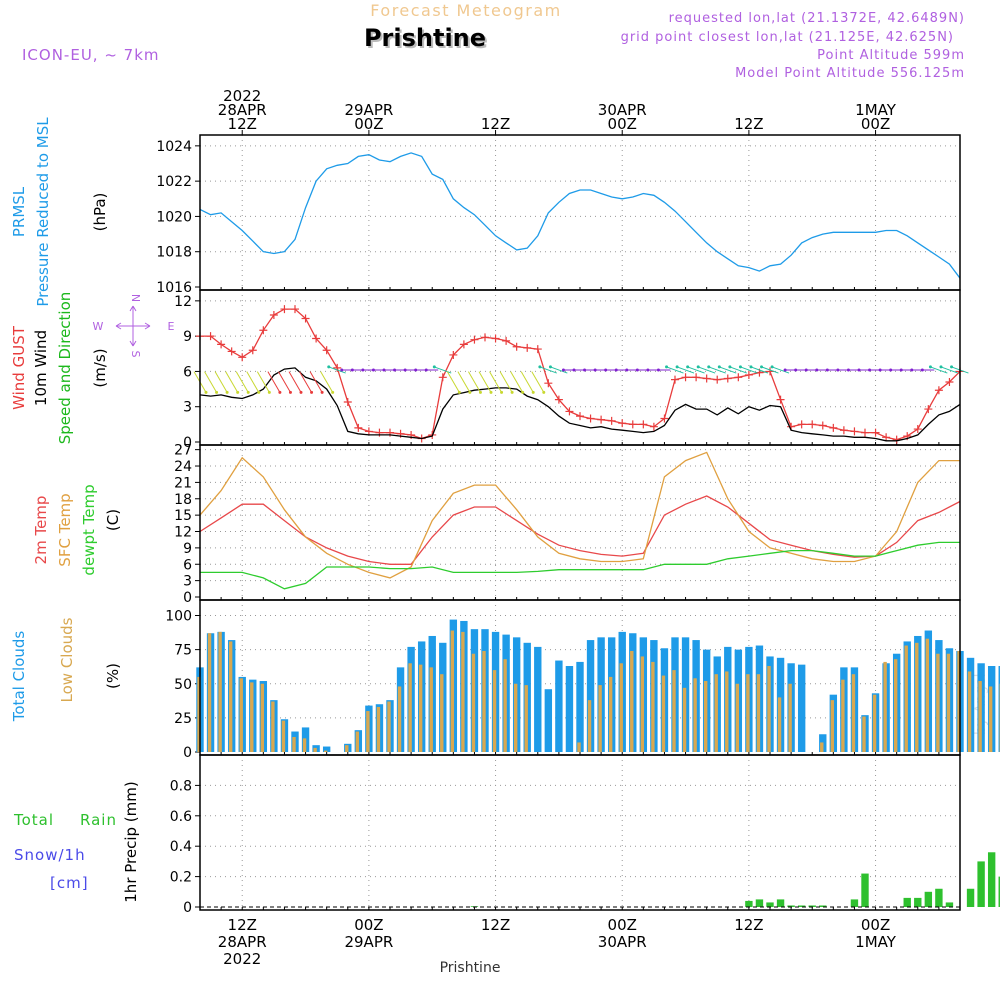  I want to click on bottom-time-label: 12Z, so click(495, 925).